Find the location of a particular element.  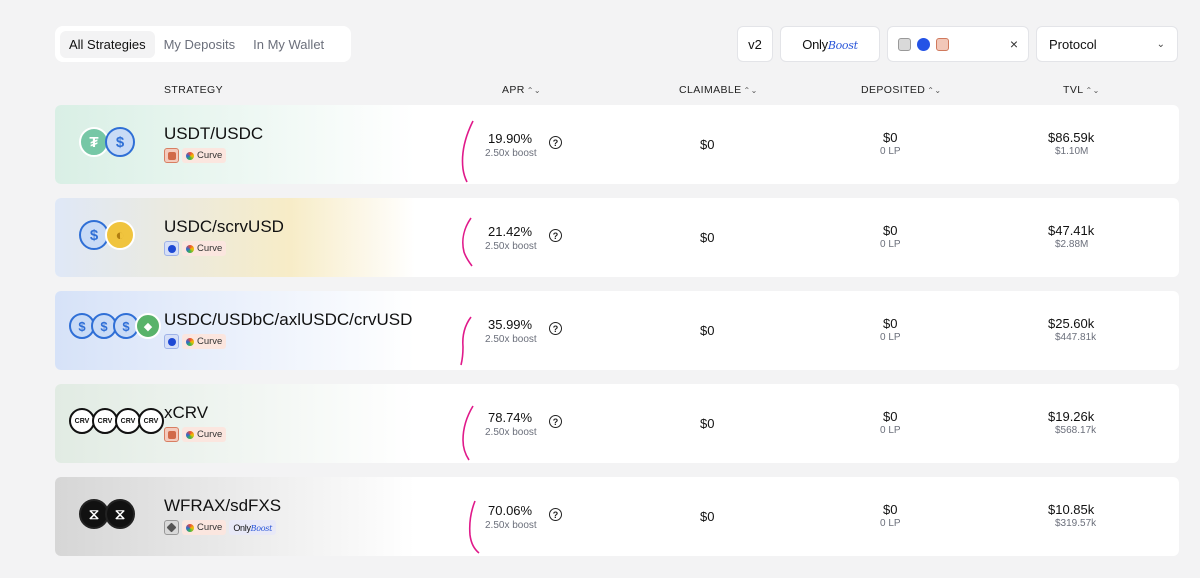

token-icons: $ ◐ is located at coordinates (107, 237).